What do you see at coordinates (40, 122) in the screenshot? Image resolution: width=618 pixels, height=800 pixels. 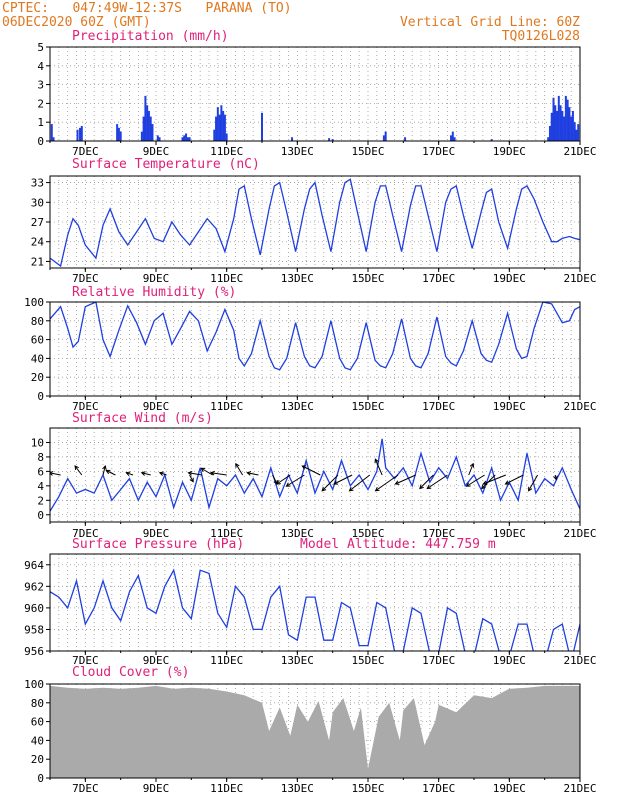 I see `precipitation-ytick-label: 1` at bounding box center [40, 122].